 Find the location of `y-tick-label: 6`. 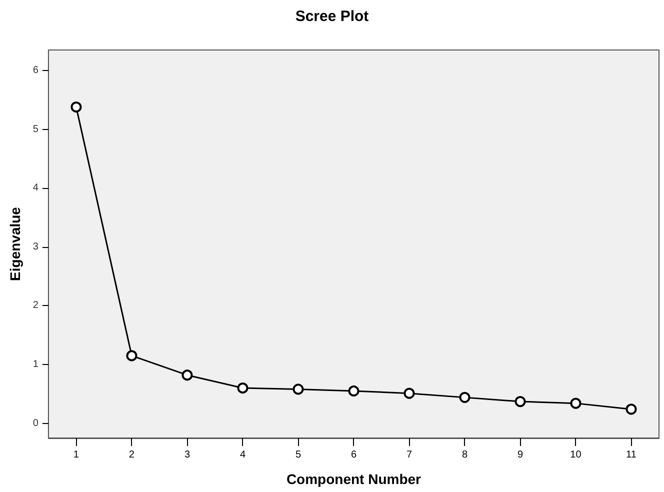

y-tick-label: 6 is located at coordinates (35, 70).